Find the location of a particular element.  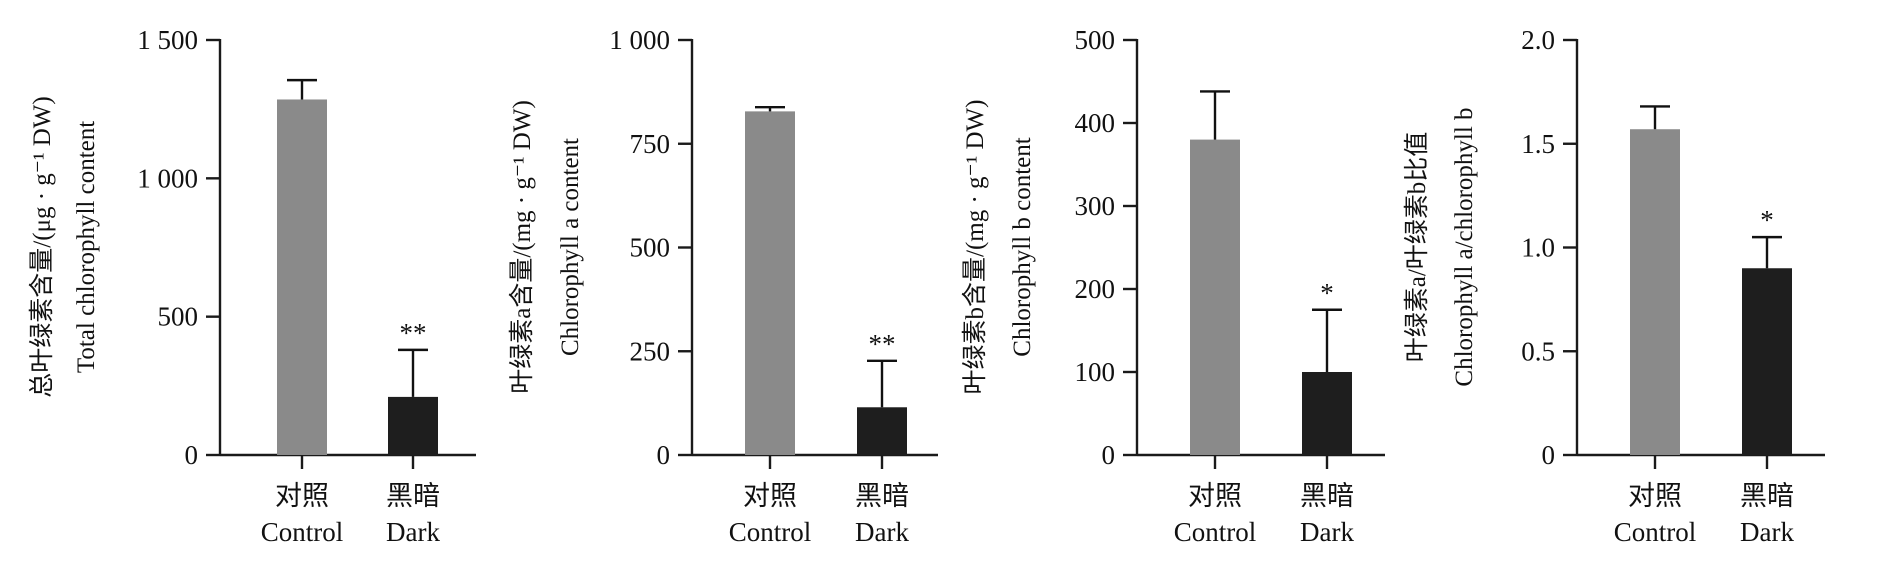

y-tick-label: 1 500 is located at coordinates (167, 40).